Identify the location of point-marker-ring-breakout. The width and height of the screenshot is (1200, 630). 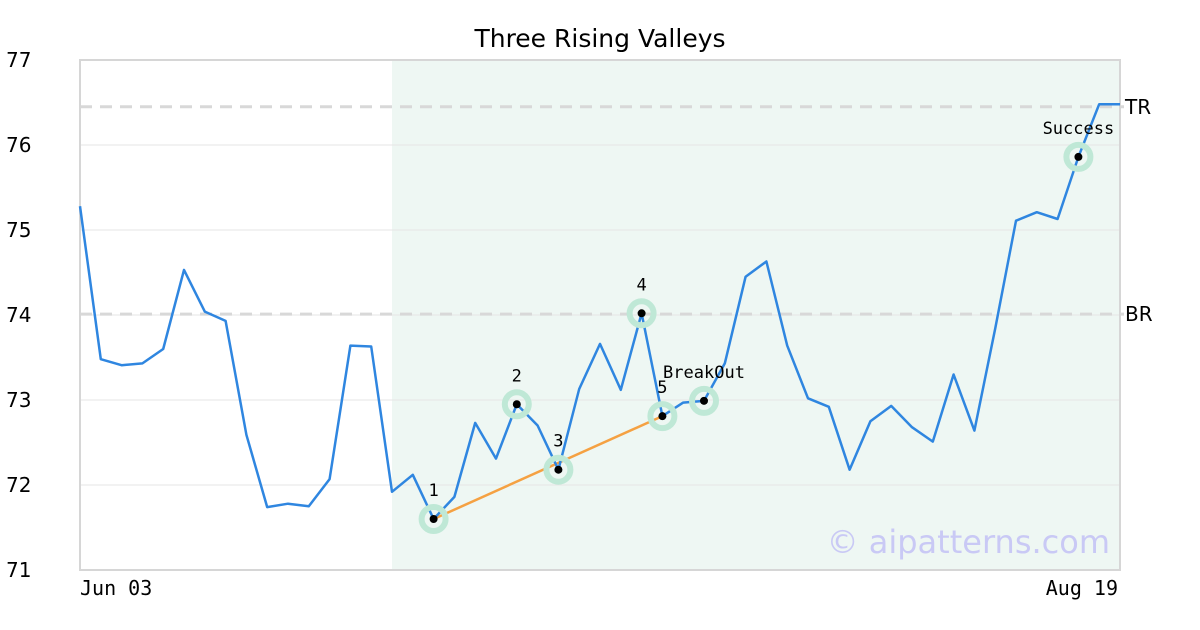
(704, 400).